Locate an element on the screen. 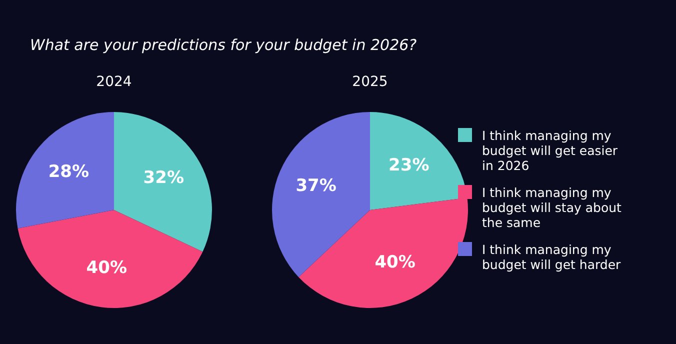 The image size is (676, 344). legend-label: I think managing my budget will get harder is located at coordinates (552, 257).